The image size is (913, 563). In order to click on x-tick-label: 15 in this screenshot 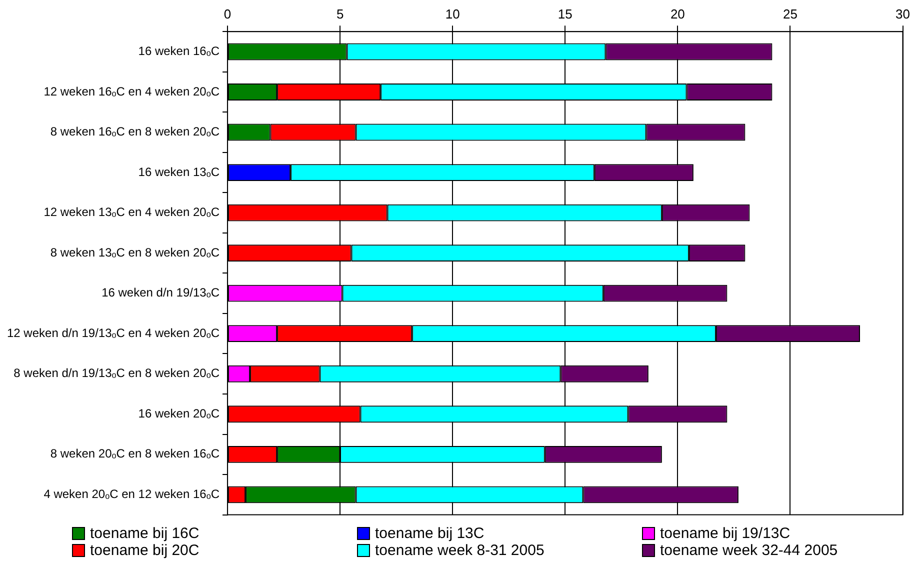, I will do `click(565, 14)`.